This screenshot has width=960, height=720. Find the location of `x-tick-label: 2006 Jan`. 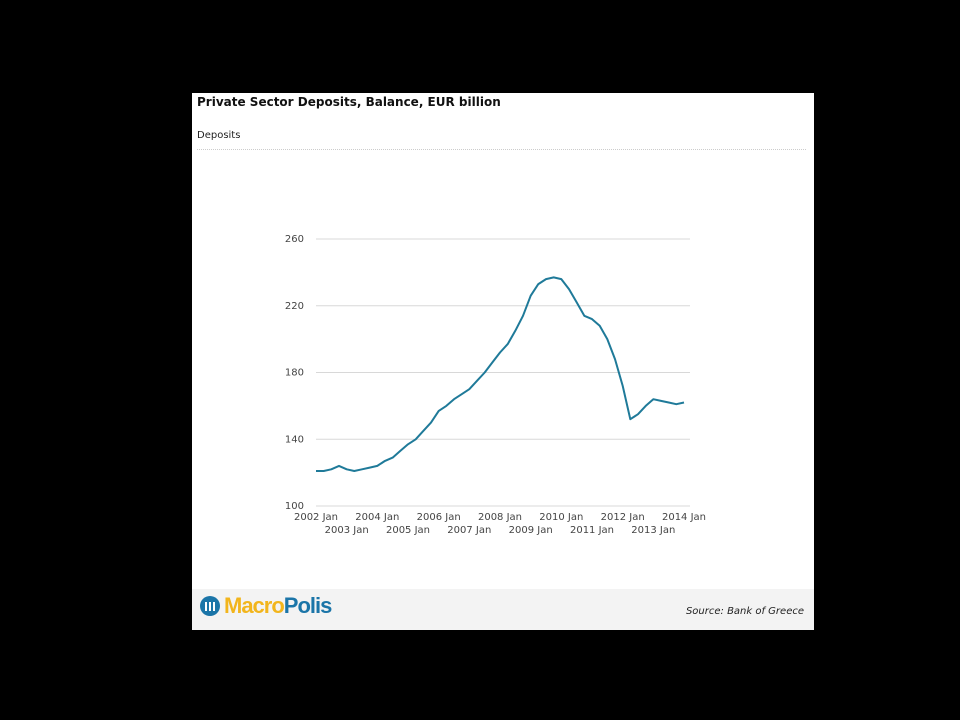

x-tick-label: 2006 Jan is located at coordinates (439, 517).